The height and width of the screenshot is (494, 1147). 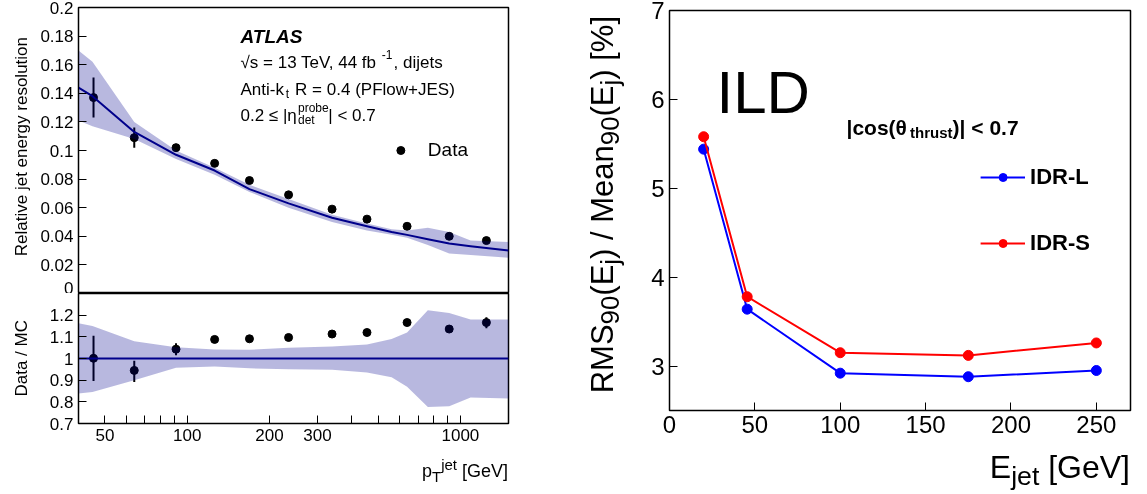 What do you see at coordinates (61, 9) in the screenshot?
I see `y-tick-label: 0.2` at bounding box center [61, 9].